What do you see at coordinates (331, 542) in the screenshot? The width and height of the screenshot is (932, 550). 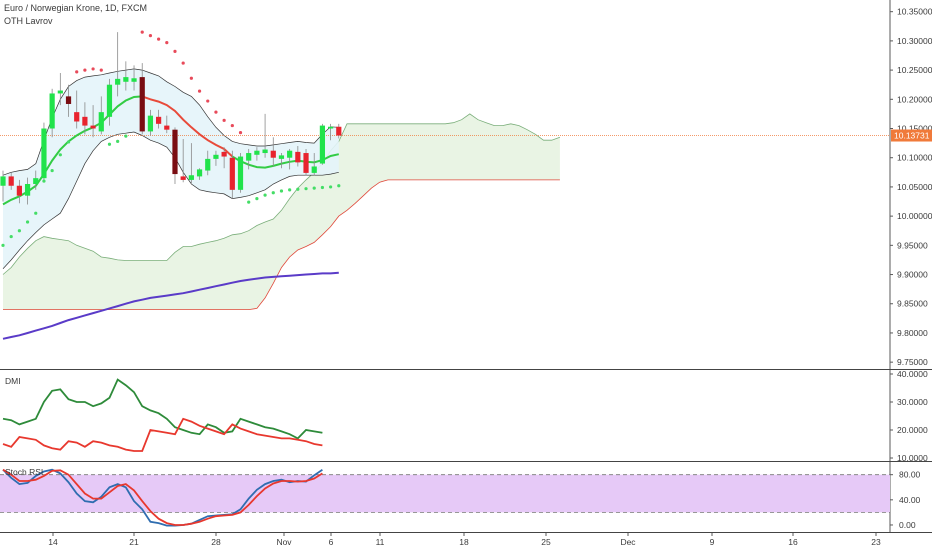 I see `time-tick-label: 6` at bounding box center [331, 542].